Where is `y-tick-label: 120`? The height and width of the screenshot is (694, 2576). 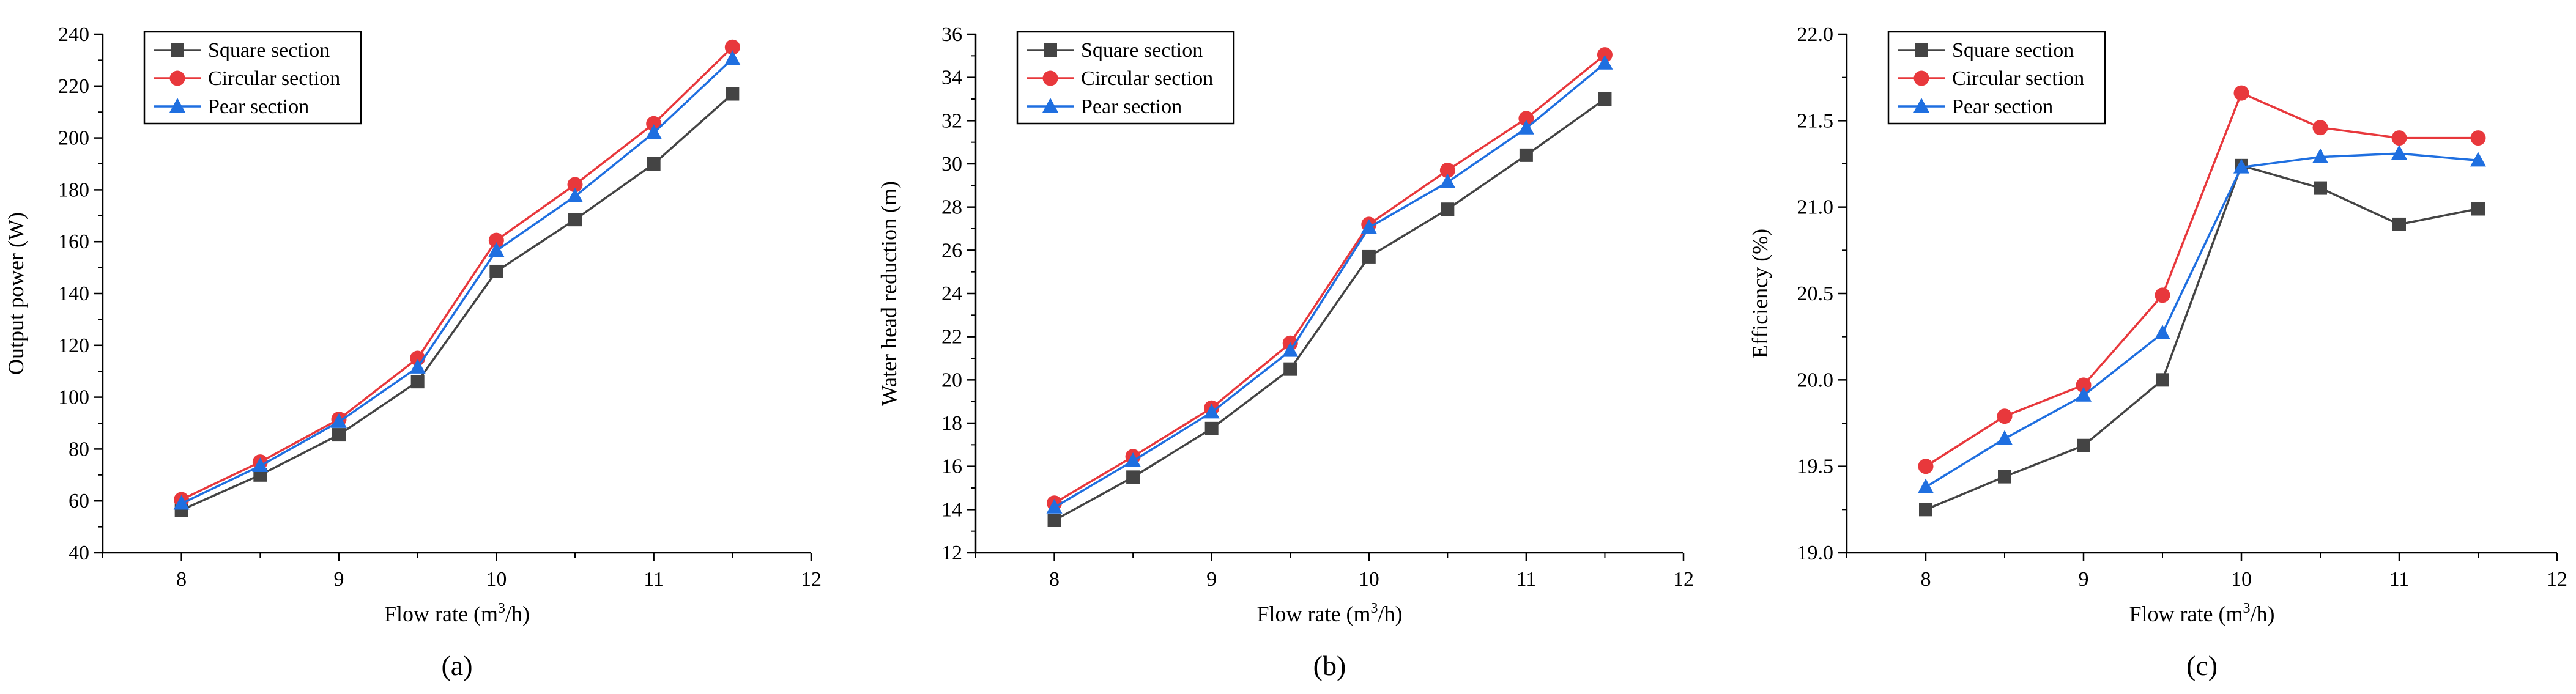 y-tick-label: 120 is located at coordinates (73, 345).